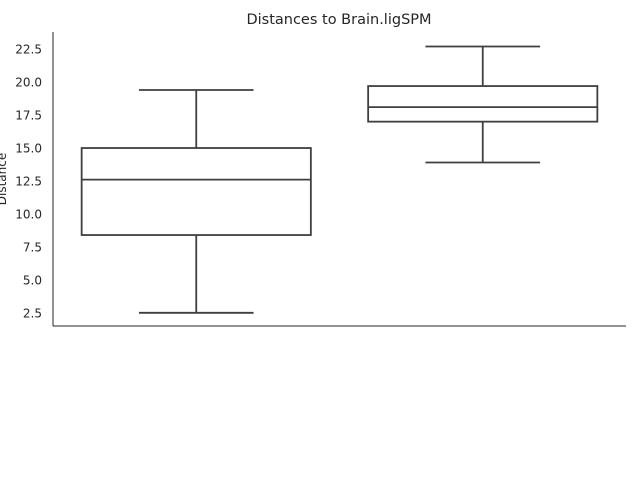 The image size is (640, 480). Describe the element at coordinates (338, 20) in the screenshot. I see `chart-title: Distances to Brain.ligSPM` at that location.